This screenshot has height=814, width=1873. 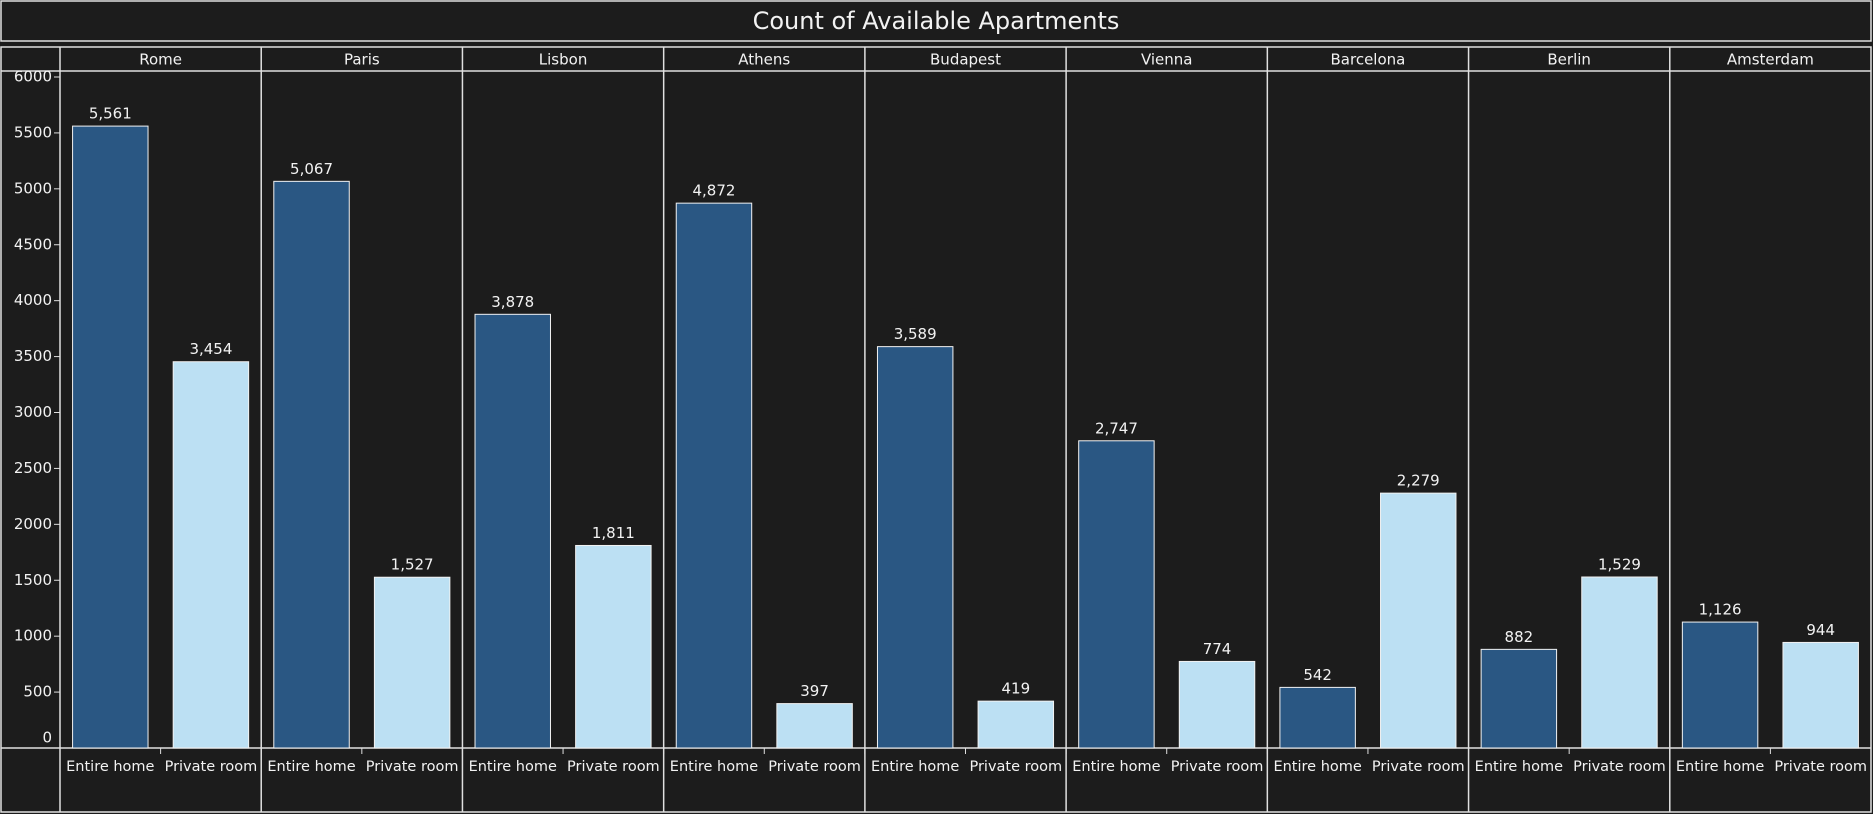 What do you see at coordinates (1015, 689) in the screenshot?
I see `value-label: 419` at bounding box center [1015, 689].